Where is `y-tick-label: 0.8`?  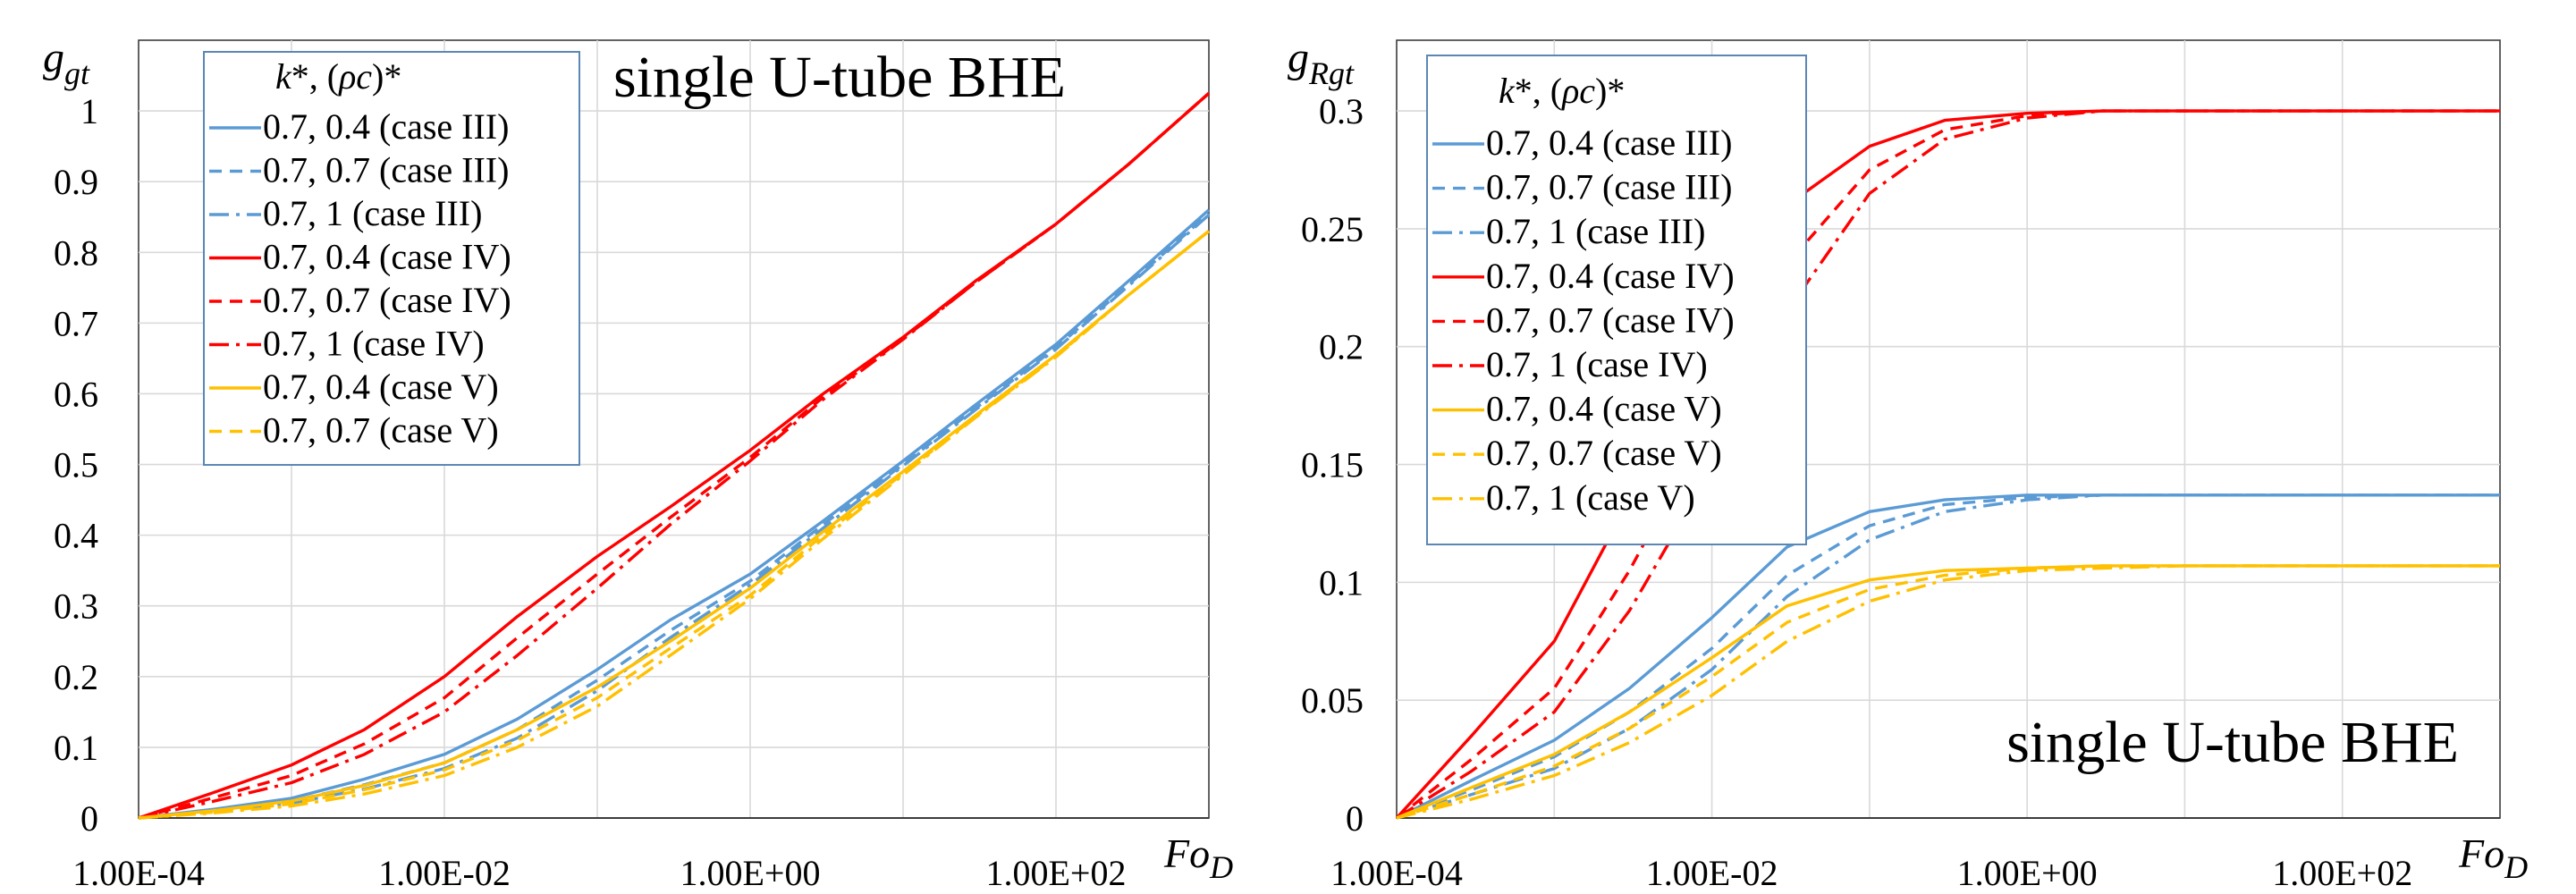
y-tick-label: 0.8 is located at coordinates (76, 252).